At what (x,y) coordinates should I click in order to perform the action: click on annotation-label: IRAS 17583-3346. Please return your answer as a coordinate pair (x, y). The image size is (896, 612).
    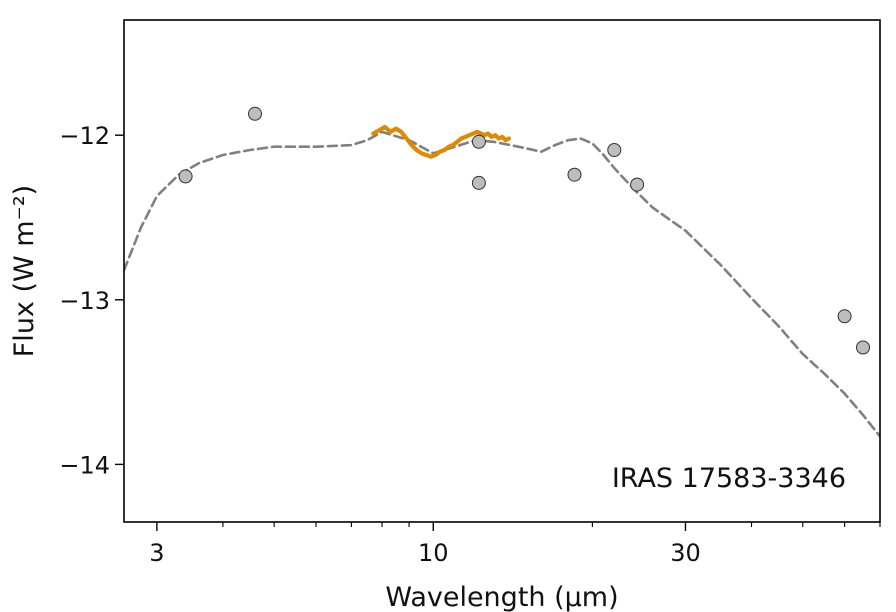
    Looking at the image, I should click on (729, 478).